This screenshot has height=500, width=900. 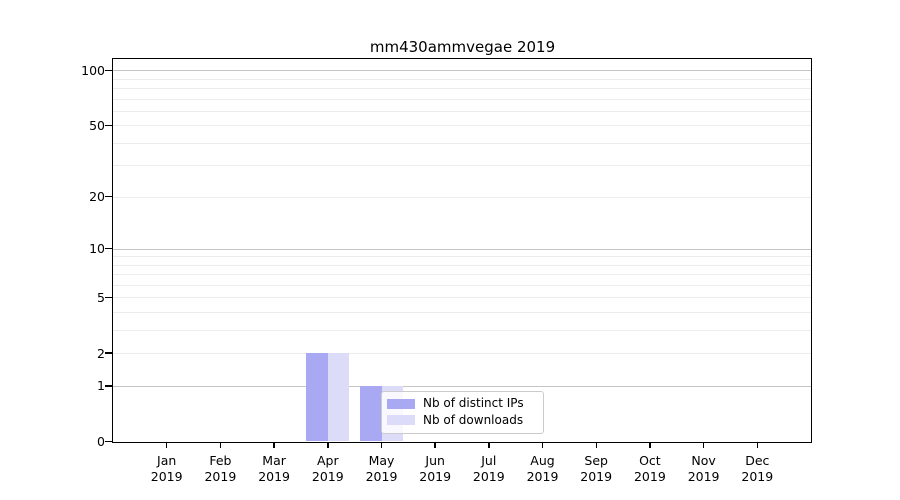 What do you see at coordinates (101, 441) in the screenshot?
I see `y-tick-label: 0` at bounding box center [101, 441].